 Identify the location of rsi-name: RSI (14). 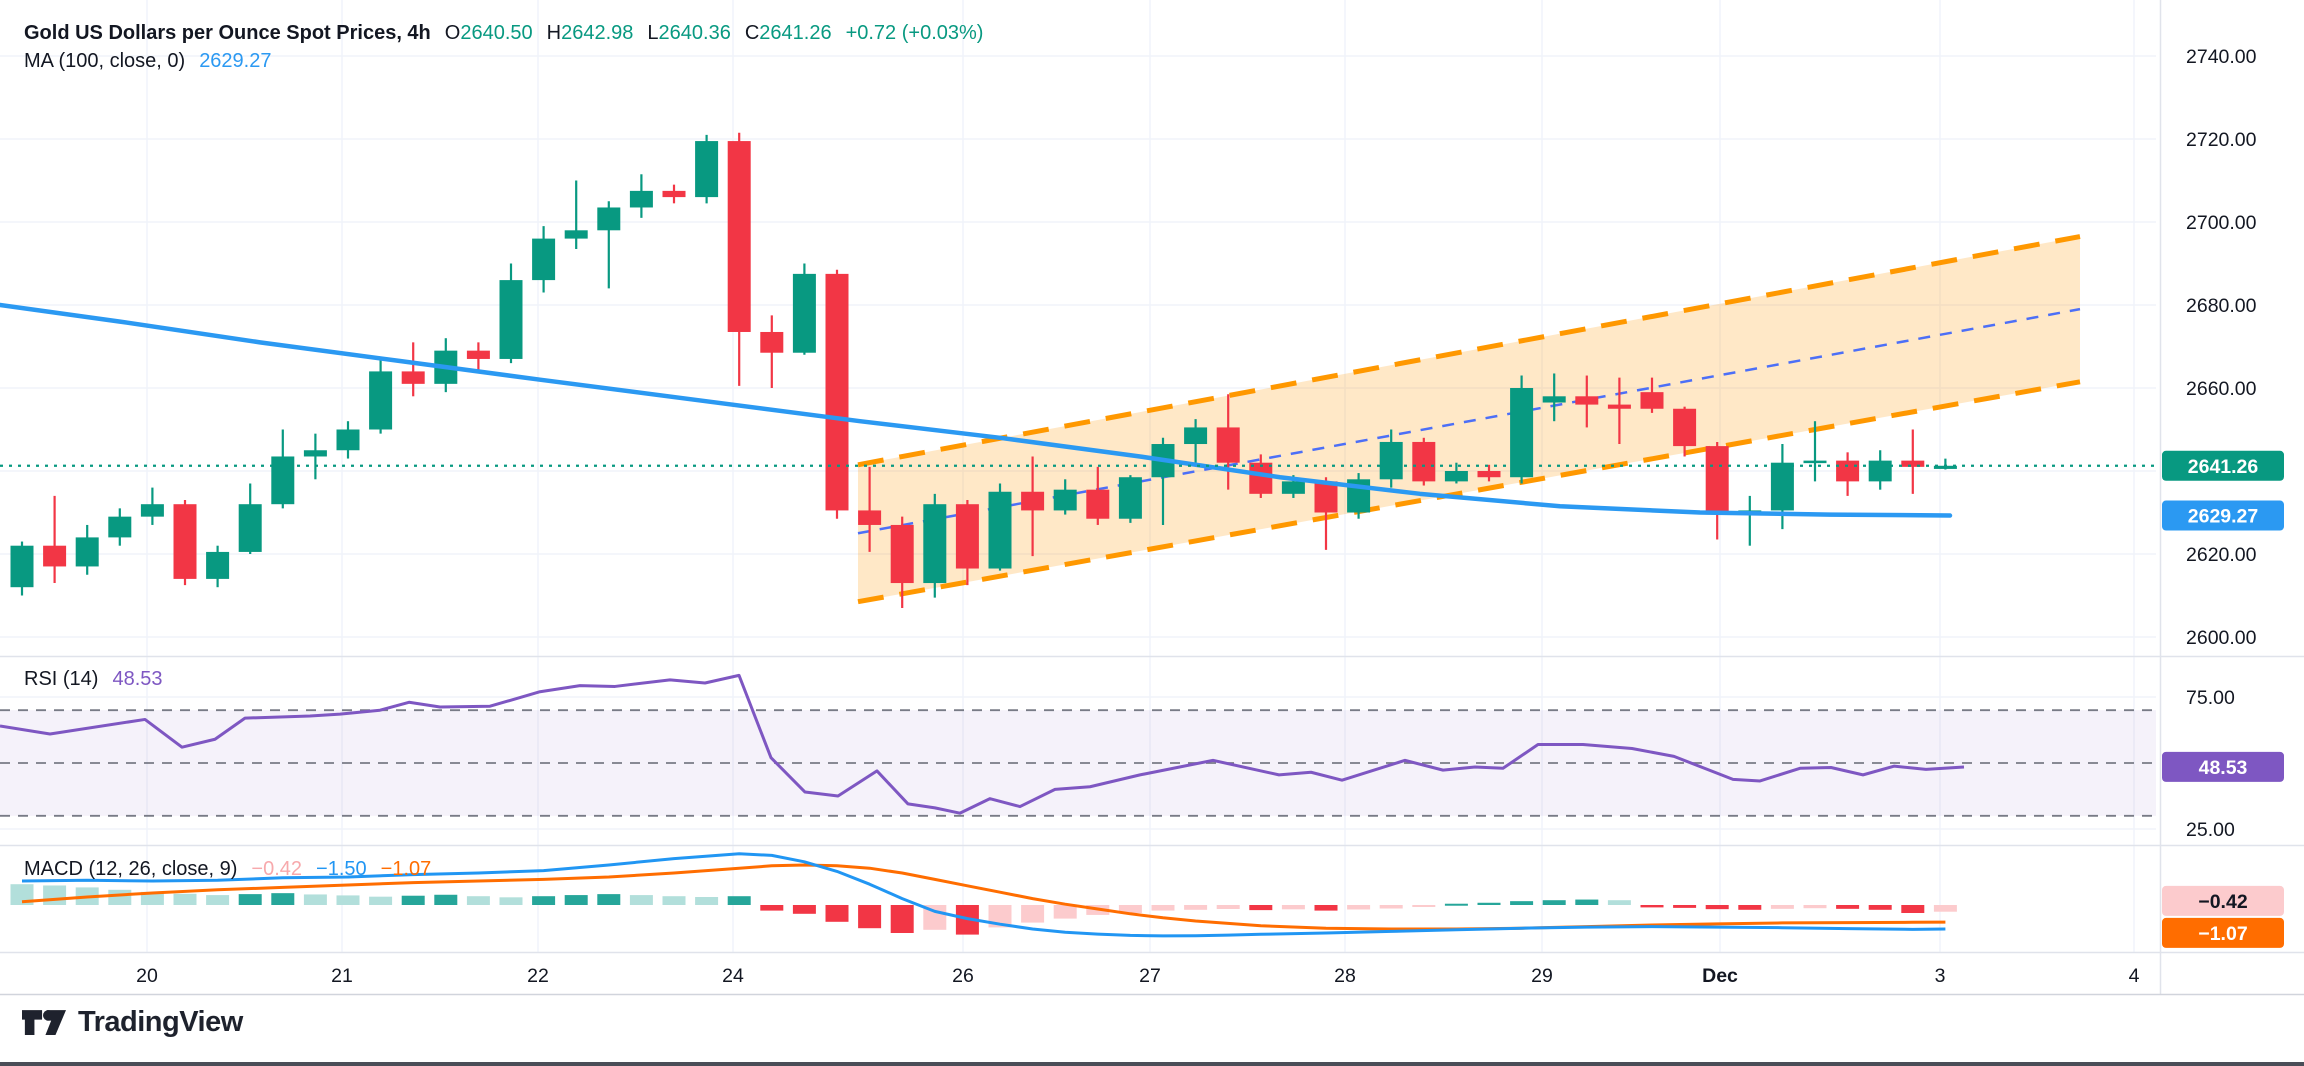
(61, 679).